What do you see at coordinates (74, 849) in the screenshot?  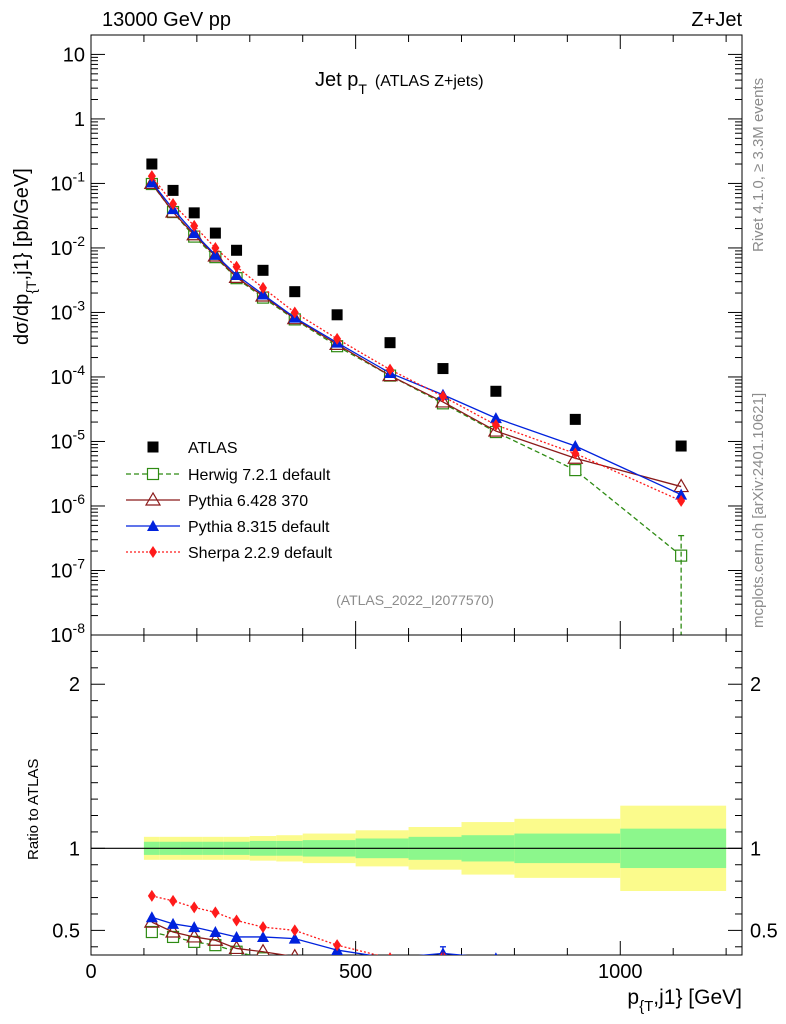 I see `ratio-y-tick-label: 1` at bounding box center [74, 849].